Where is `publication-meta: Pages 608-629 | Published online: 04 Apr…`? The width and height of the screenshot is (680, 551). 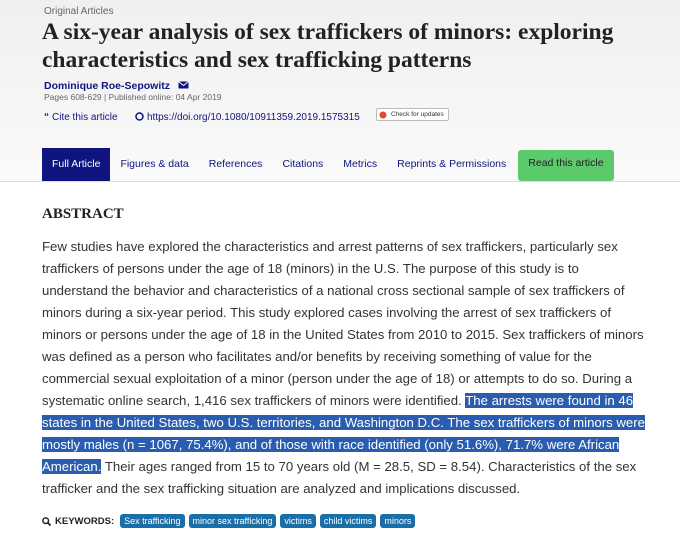
publication-meta: Pages 608-629 | Published online: 04 Apr… is located at coordinates (133, 97).